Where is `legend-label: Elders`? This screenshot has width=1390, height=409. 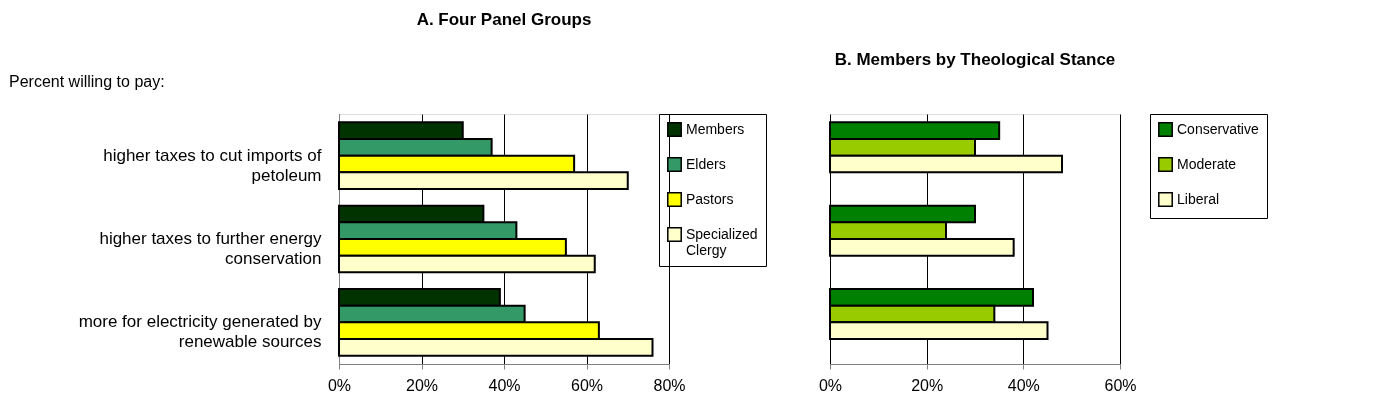 legend-label: Elders is located at coordinates (706, 163).